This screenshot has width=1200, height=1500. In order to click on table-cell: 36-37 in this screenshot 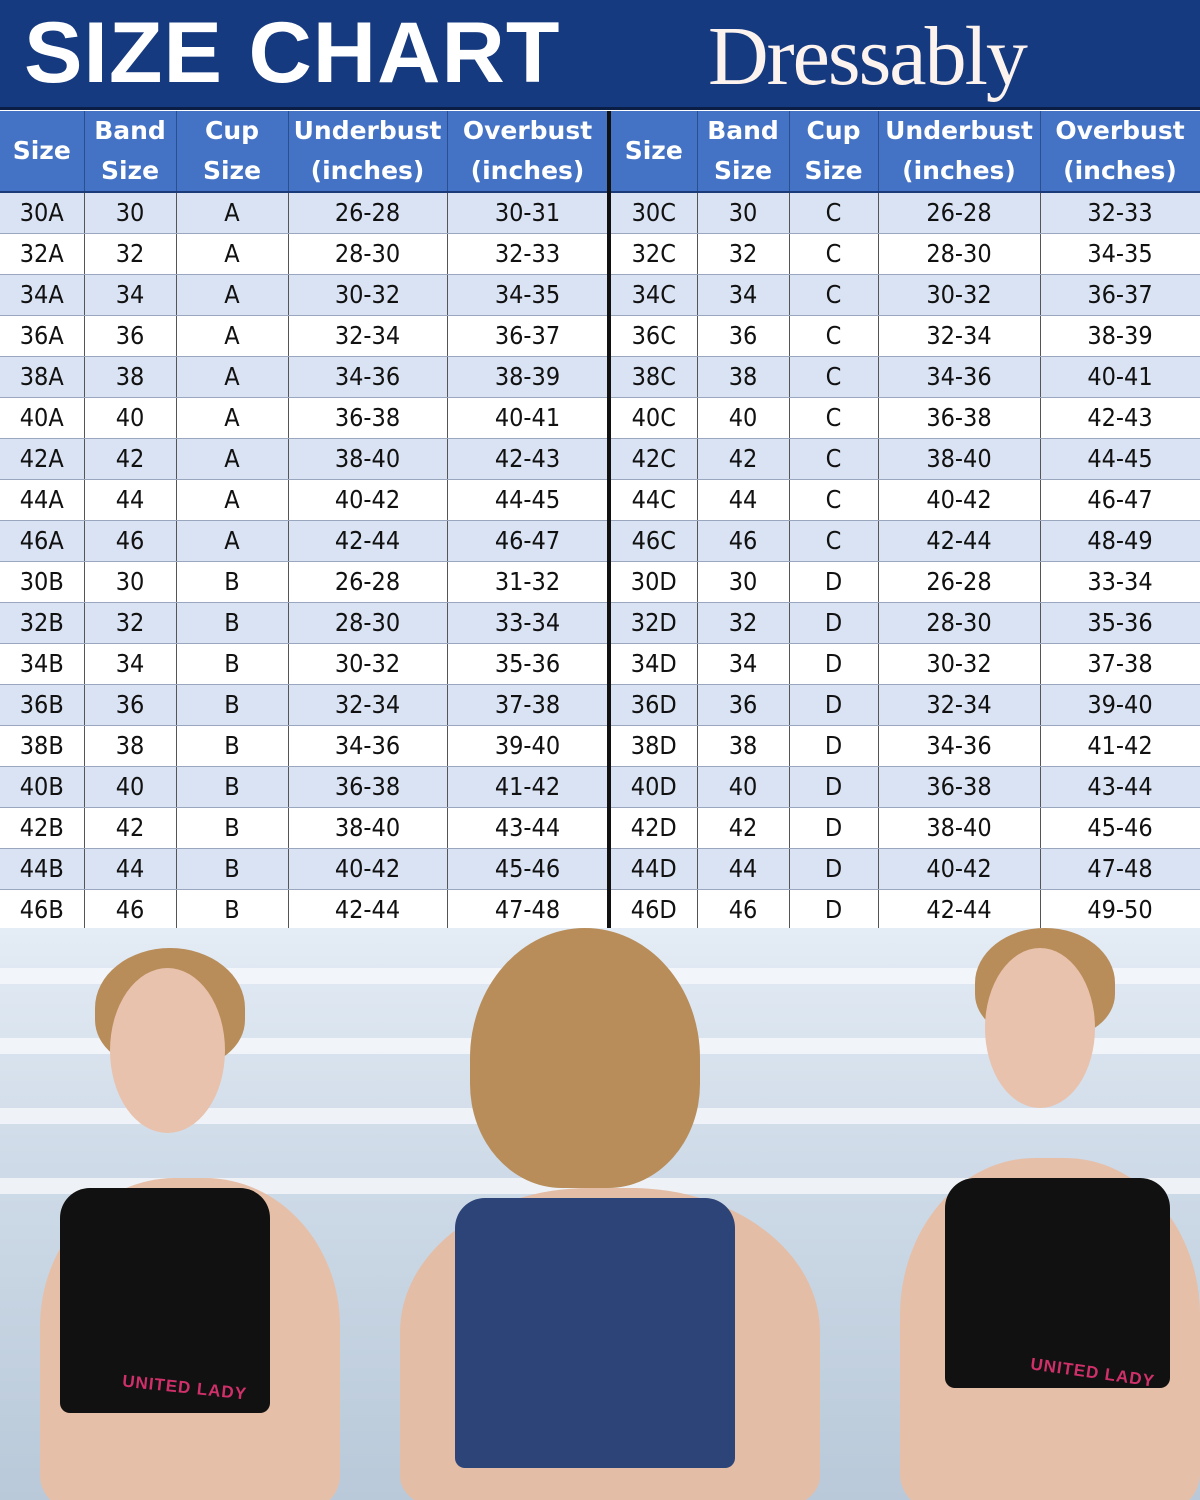, I will do `click(528, 336)`.